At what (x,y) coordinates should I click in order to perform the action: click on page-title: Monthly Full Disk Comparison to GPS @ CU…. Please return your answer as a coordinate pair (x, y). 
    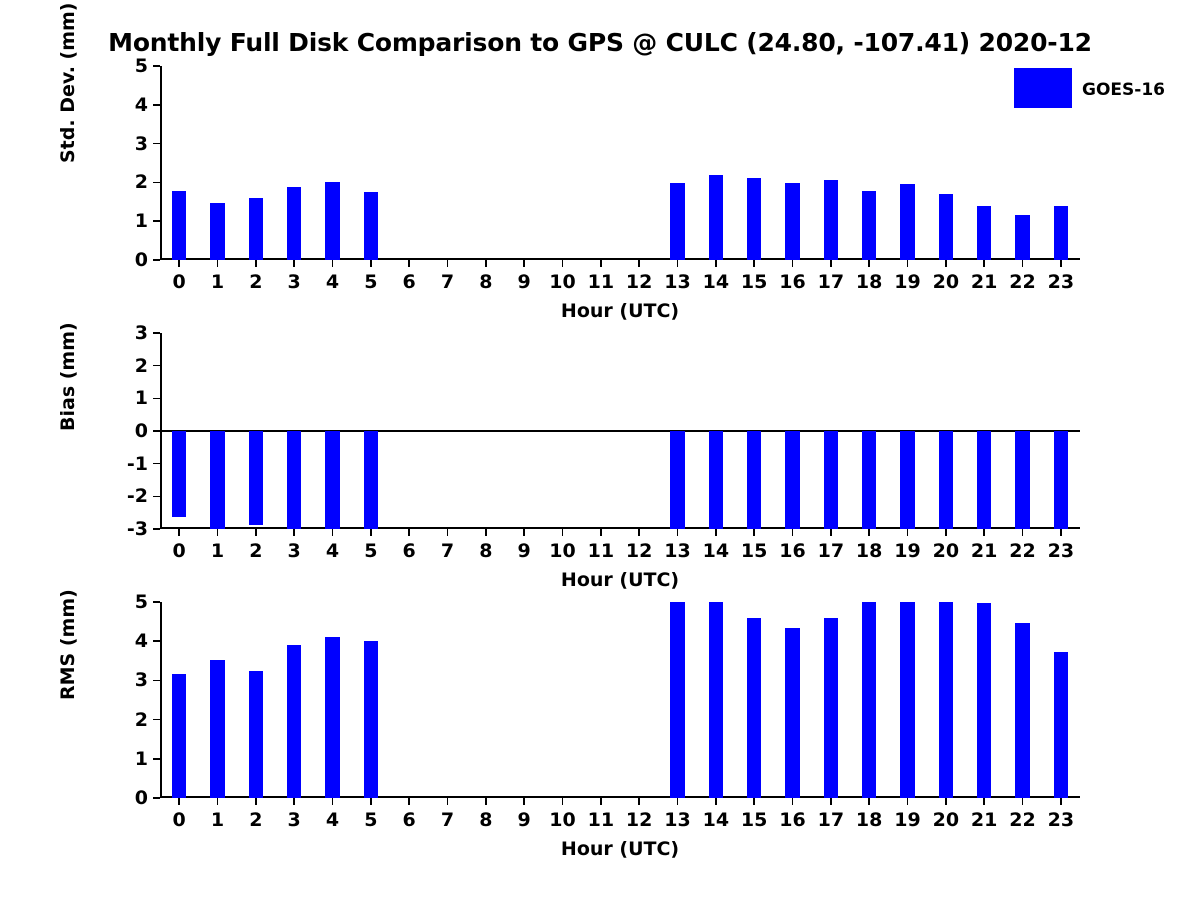
    Looking at the image, I should click on (600, 42).